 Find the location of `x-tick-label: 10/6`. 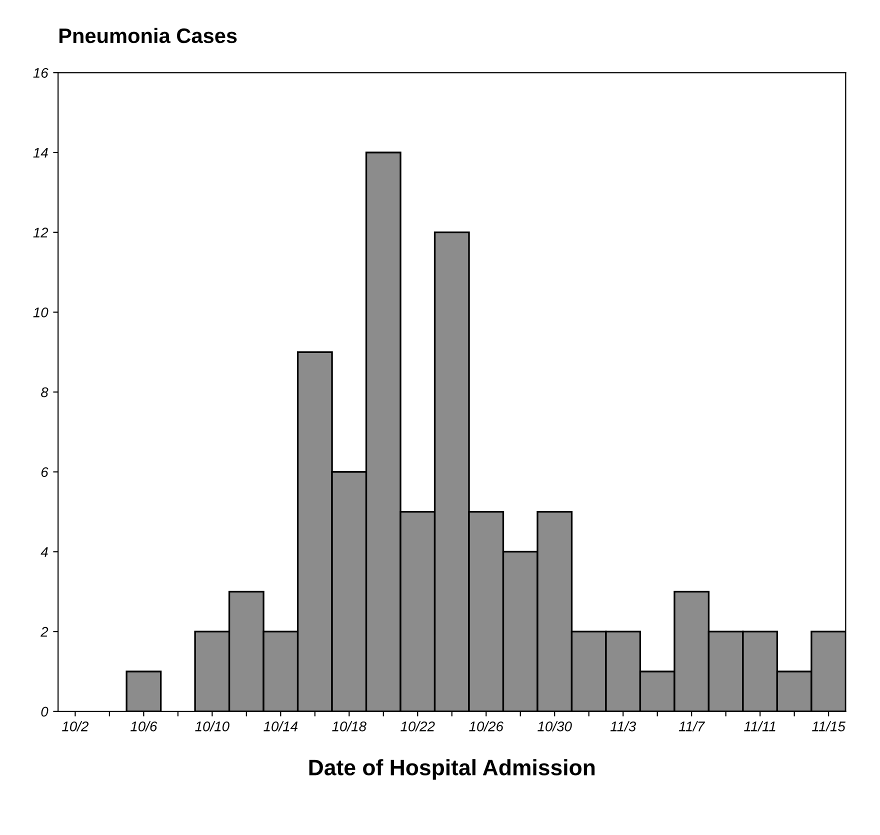

x-tick-label: 10/6 is located at coordinates (144, 726).